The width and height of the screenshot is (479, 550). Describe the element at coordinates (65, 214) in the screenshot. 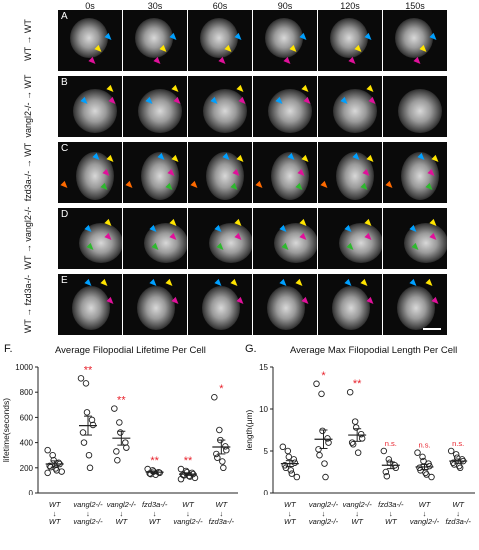

I see `row-letter: D` at that location.